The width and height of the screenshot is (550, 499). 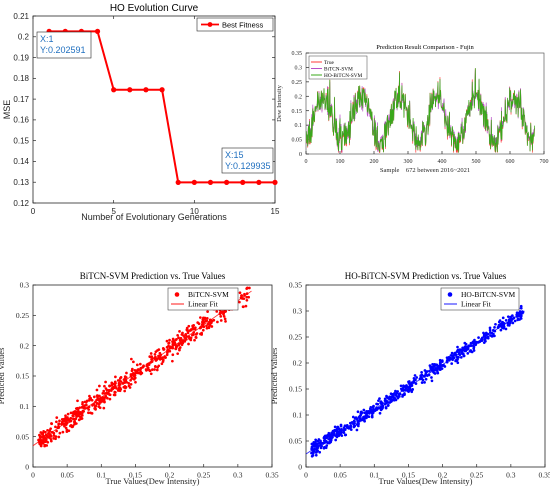 What do you see at coordinates (450, 294) in the screenshot?
I see `legend-marker` at bounding box center [450, 294].